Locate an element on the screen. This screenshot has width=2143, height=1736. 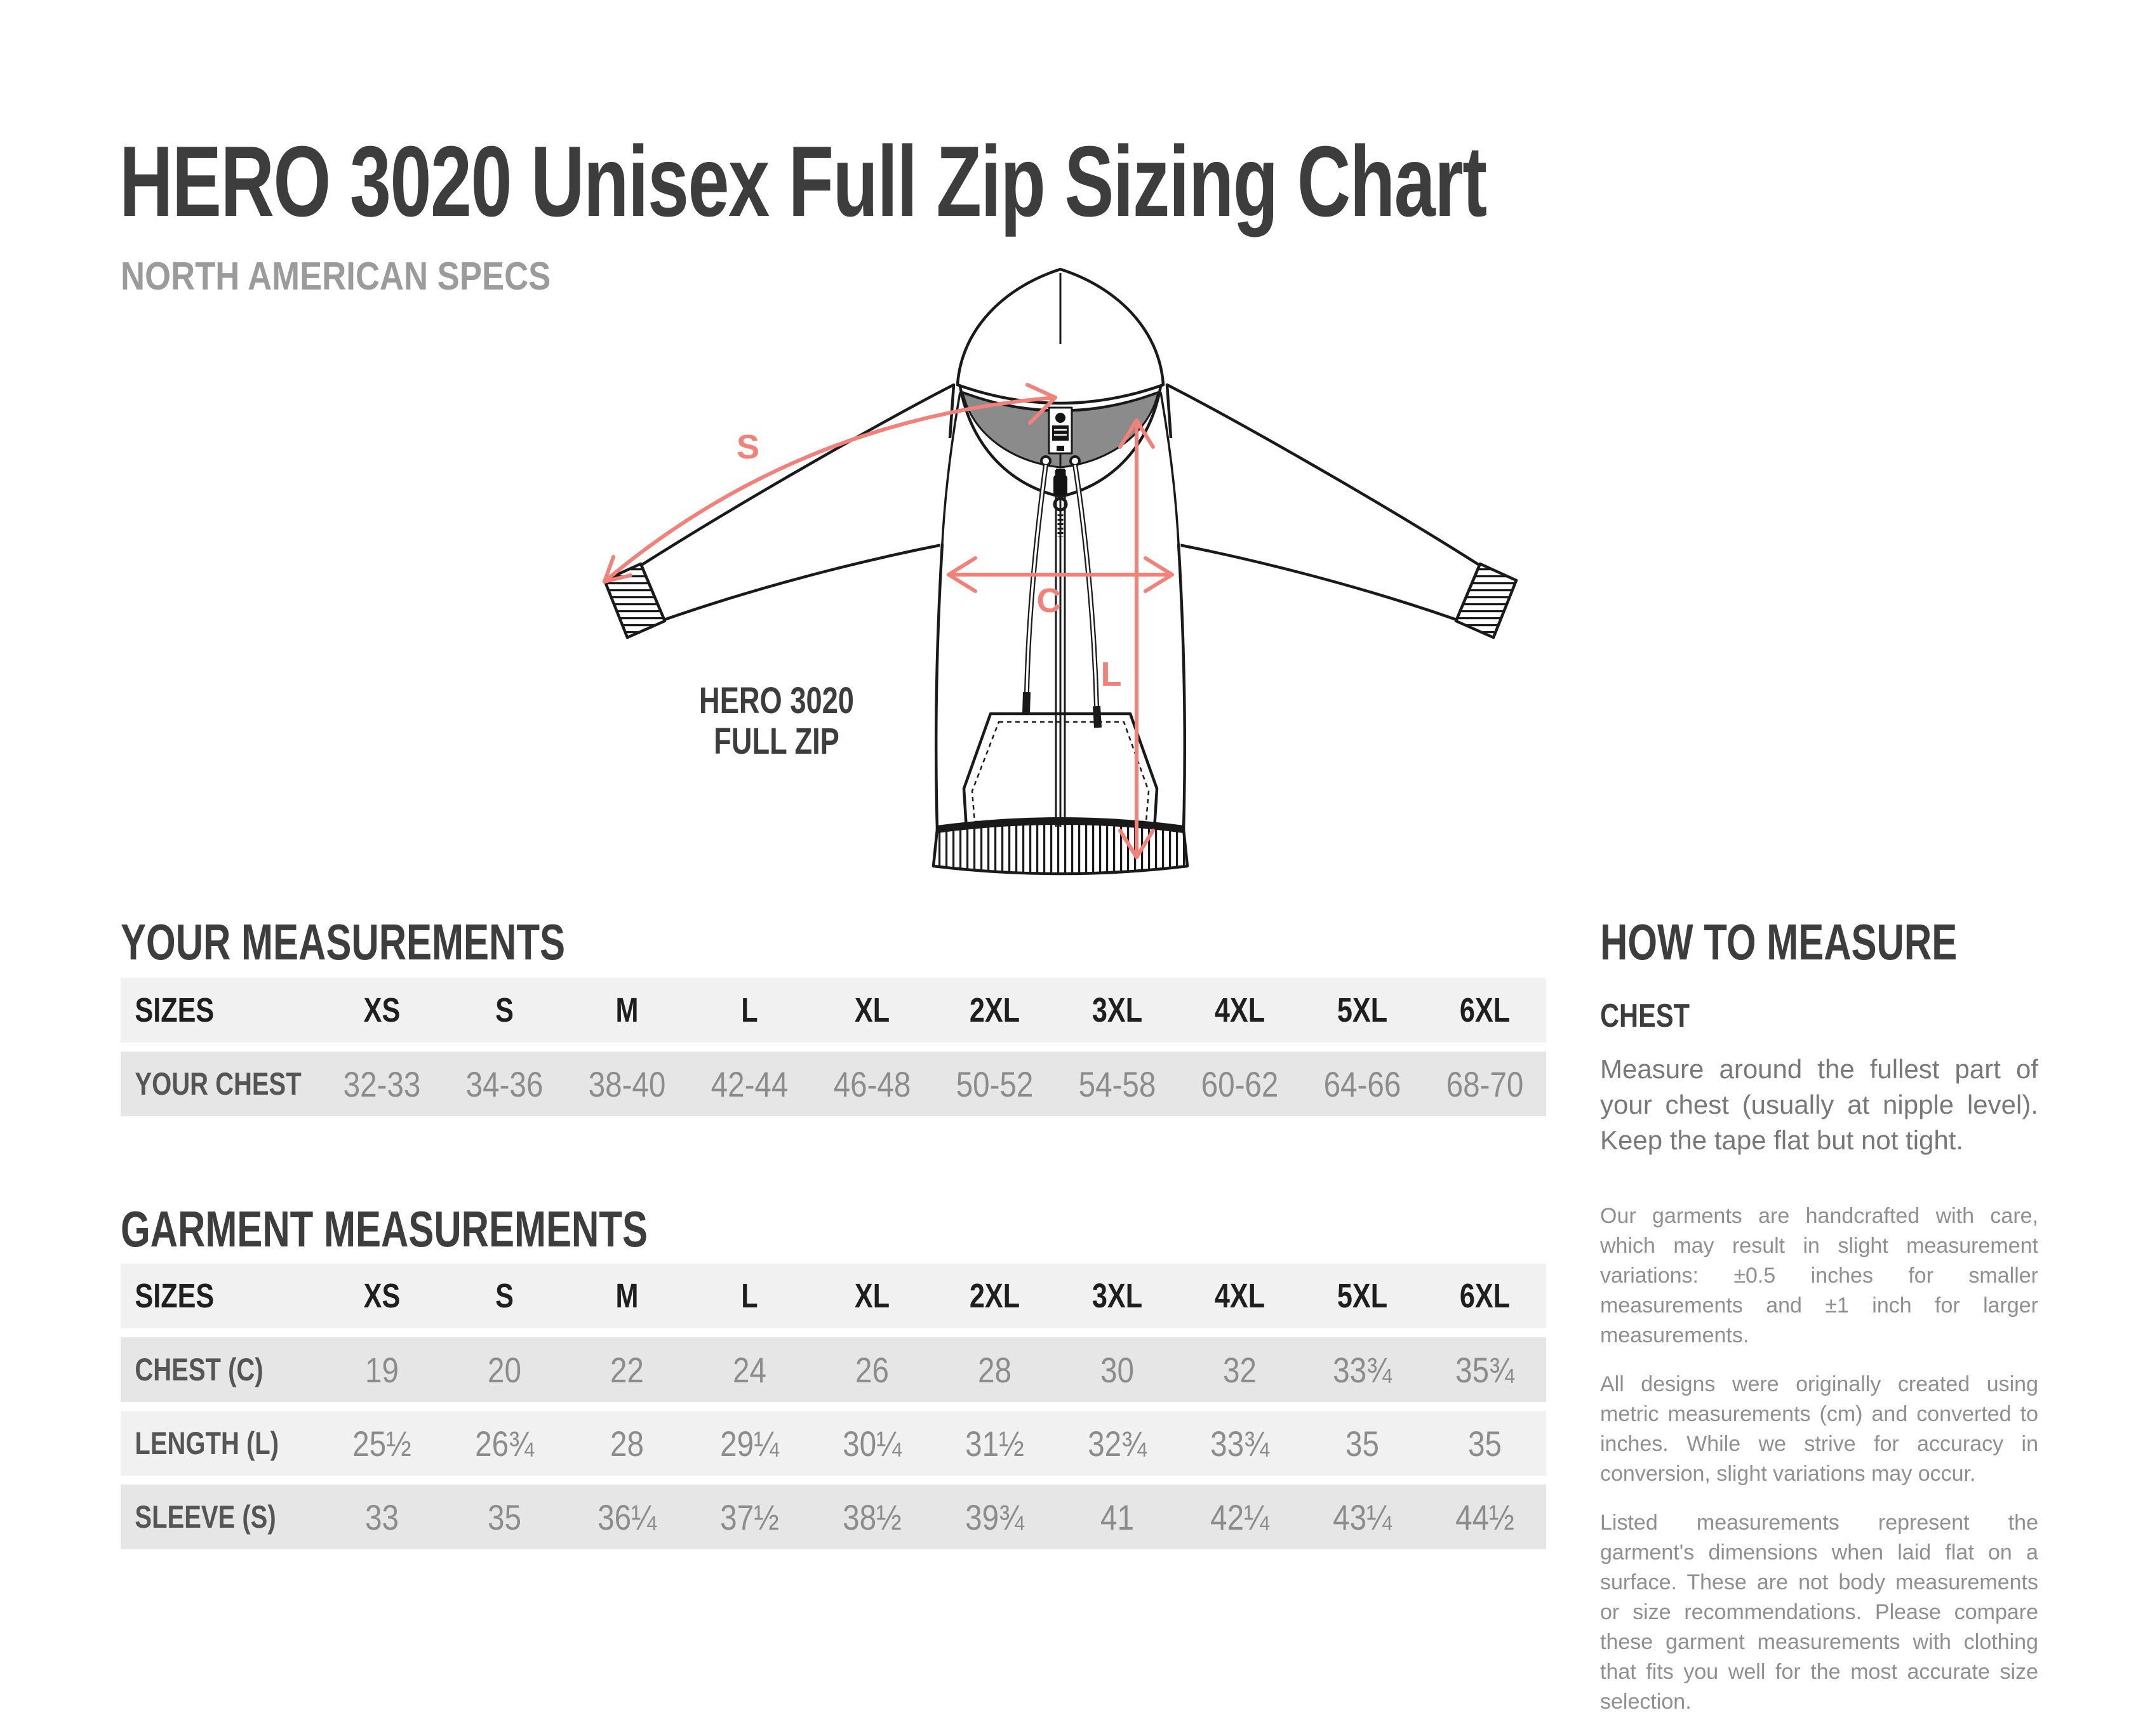
sleeve-row: SLEEVE (S) 33 35 36¼ 37½ 38½ 39¾ 41 42¼ 43¼ 44½ is located at coordinates (833, 1517).